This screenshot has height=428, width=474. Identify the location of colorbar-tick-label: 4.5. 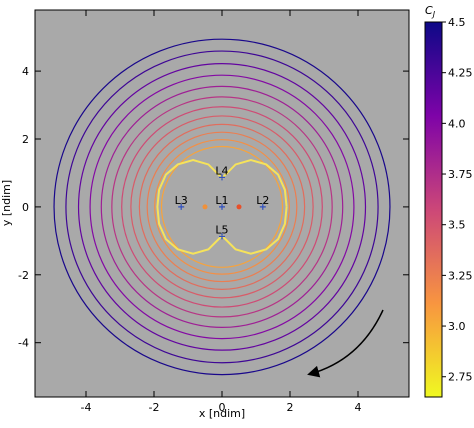
(457, 22).